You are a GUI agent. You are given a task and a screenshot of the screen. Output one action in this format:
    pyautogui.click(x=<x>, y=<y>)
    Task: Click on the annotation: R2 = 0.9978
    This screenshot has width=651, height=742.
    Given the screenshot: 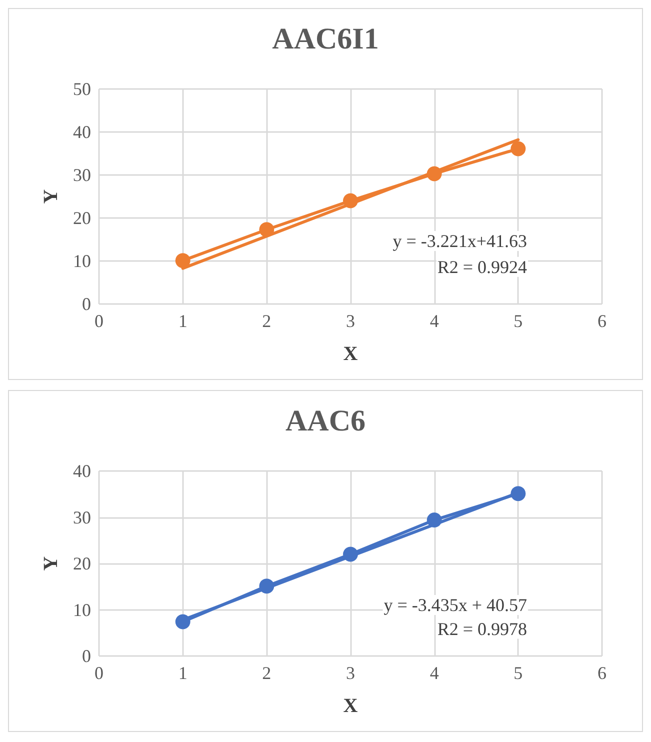 What is the action you would take?
    pyautogui.click(x=482, y=628)
    